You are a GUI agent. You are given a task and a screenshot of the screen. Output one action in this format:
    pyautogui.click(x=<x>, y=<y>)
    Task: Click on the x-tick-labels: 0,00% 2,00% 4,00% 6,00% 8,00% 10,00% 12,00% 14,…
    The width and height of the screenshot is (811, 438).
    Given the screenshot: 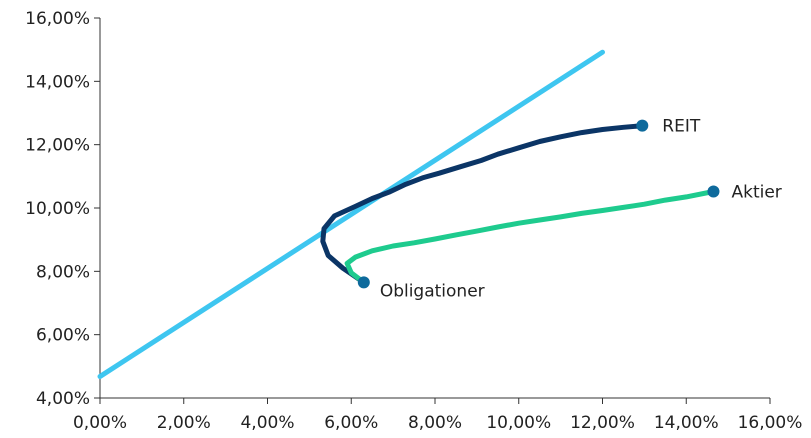 What is the action you would take?
    pyautogui.click(x=437, y=423)
    